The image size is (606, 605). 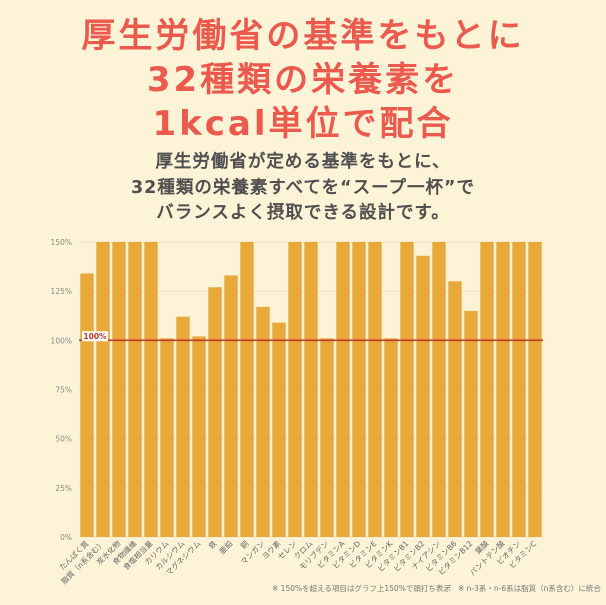 What do you see at coordinates (63, 439) in the screenshot?
I see `y-tick-label: 50%` at bounding box center [63, 439].